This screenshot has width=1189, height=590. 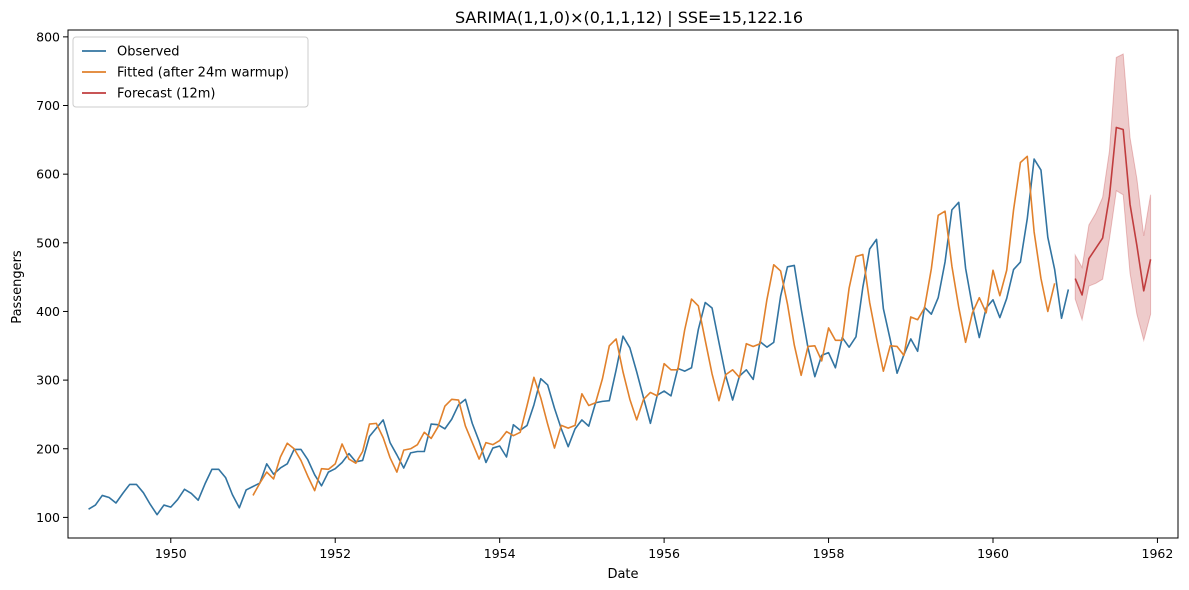 What do you see at coordinates (166, 94) in the screenshot?
I see `legend-label-2: Forecast (12m)` at bounding box center [166, 94].